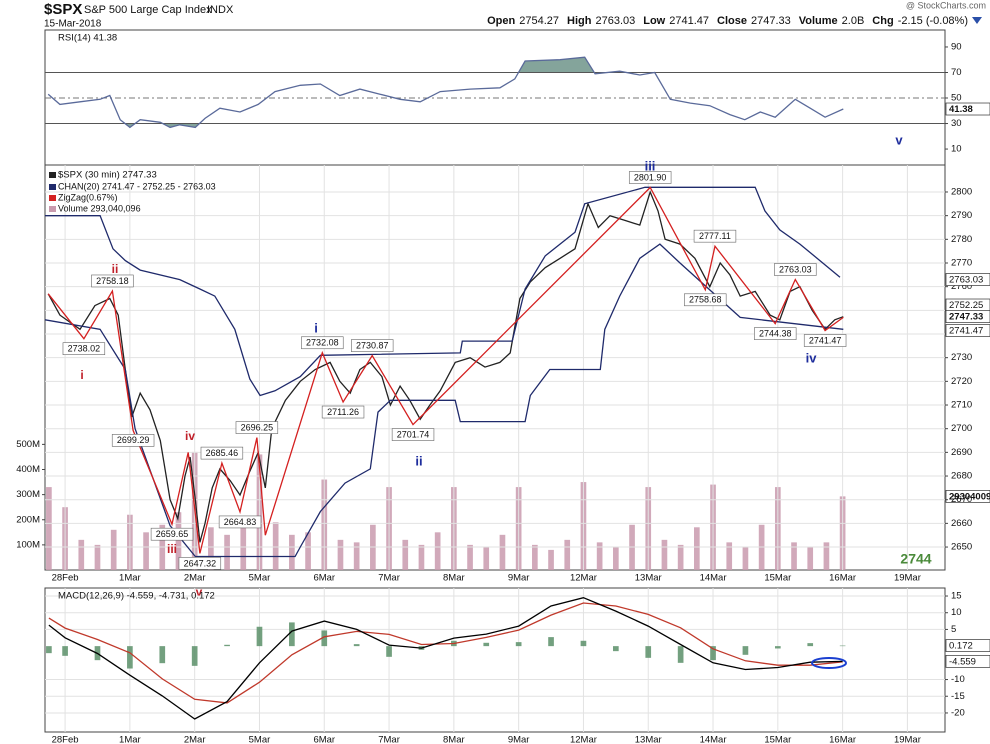 The image size is (990, 744). I want to click on price-label: 2701.74, so click(413, 434).